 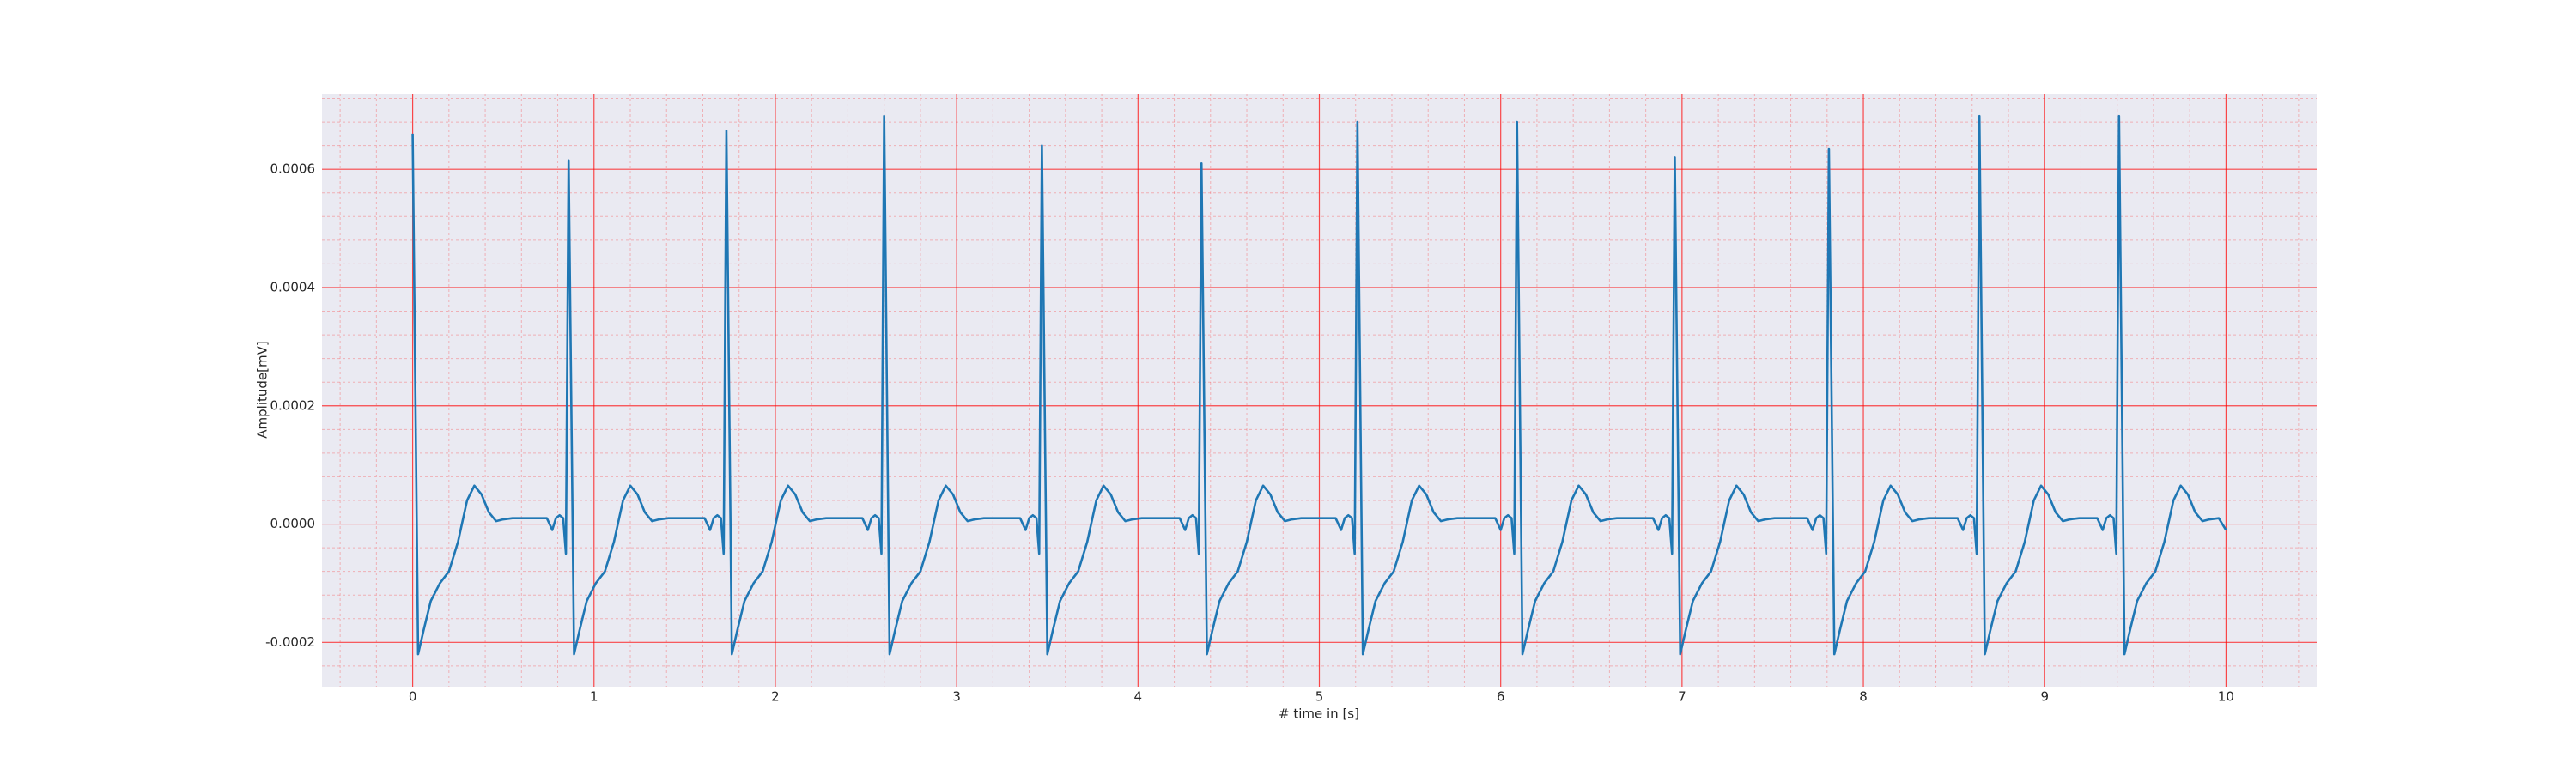 What do you see at coordinates (293, 169) in the screenshot?
I see `y-tick-label: 0.0006` at bounding box center [293, 169].